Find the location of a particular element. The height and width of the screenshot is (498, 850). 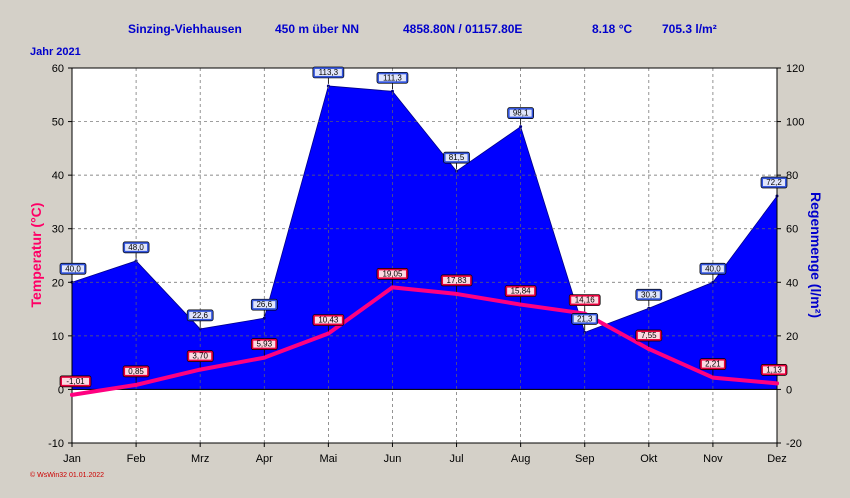

y2-axis-label: Regenmenge (l/m²) is located at coordinates (816, 255).